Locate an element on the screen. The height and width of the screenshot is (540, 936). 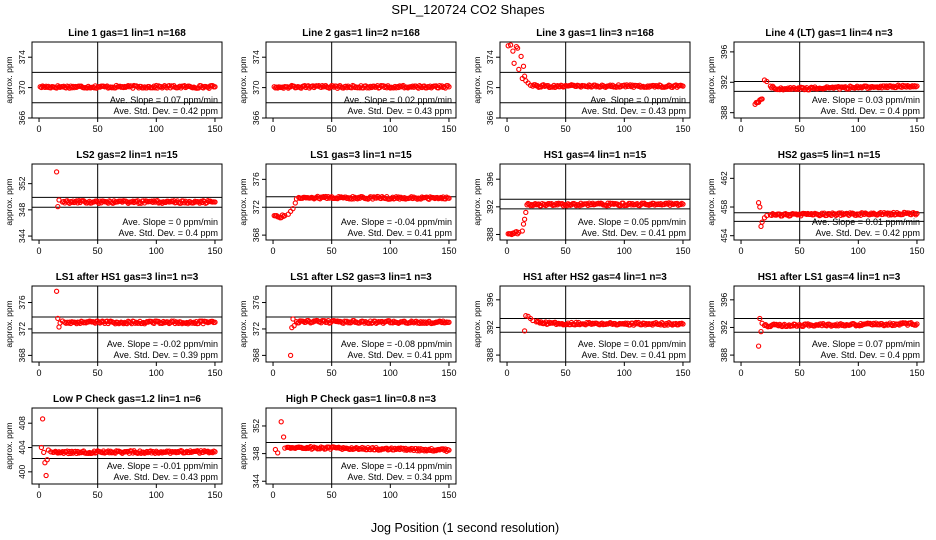
y-tick-label: 454 is located at coordinates (724, 235).